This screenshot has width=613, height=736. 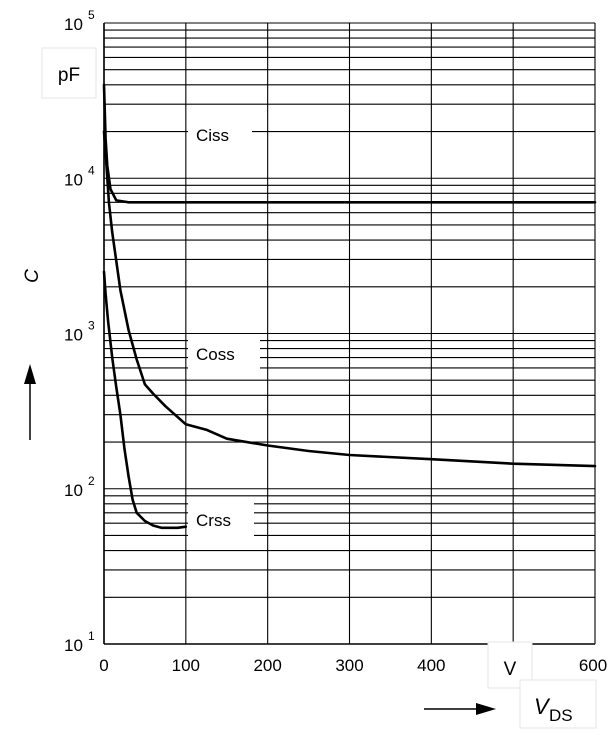 What do you see at coordinates (224, 327) in the screenshot?
I see `label-layer: Ciss Coss Crss` at bounding box center [224, 327].